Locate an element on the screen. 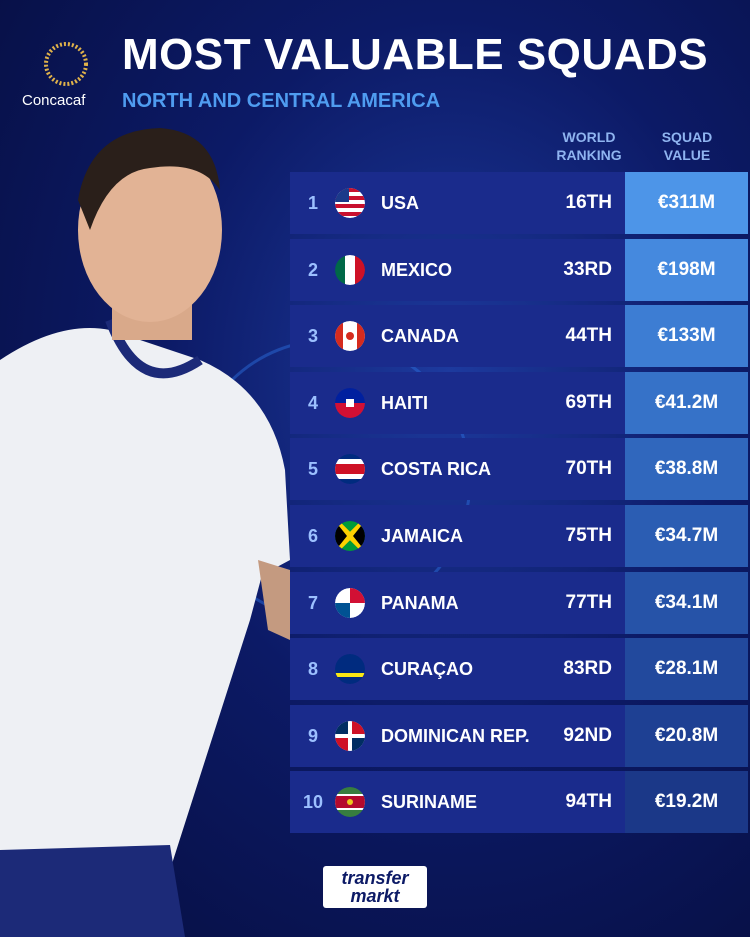  world-ranking: 83RD is located at coordinates (587, 669).